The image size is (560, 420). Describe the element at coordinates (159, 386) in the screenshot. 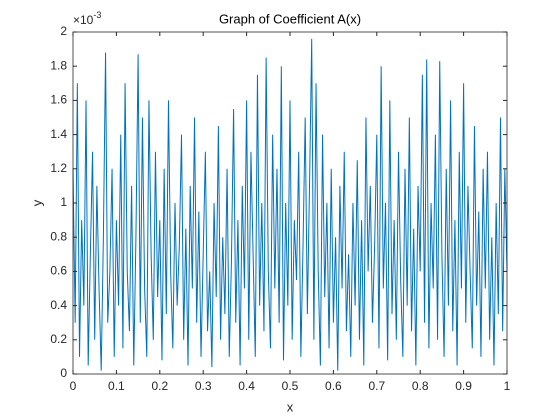

I see `x-tick-label: 0.2` at that location.